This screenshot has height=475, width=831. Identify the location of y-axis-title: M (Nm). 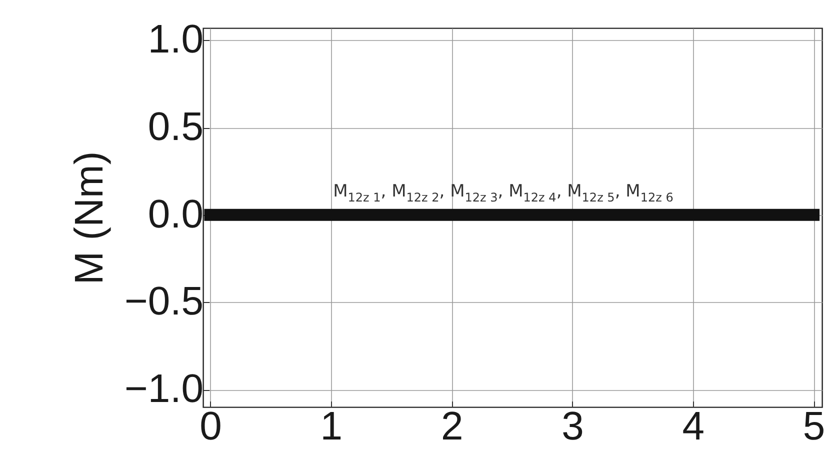
(90, 218).